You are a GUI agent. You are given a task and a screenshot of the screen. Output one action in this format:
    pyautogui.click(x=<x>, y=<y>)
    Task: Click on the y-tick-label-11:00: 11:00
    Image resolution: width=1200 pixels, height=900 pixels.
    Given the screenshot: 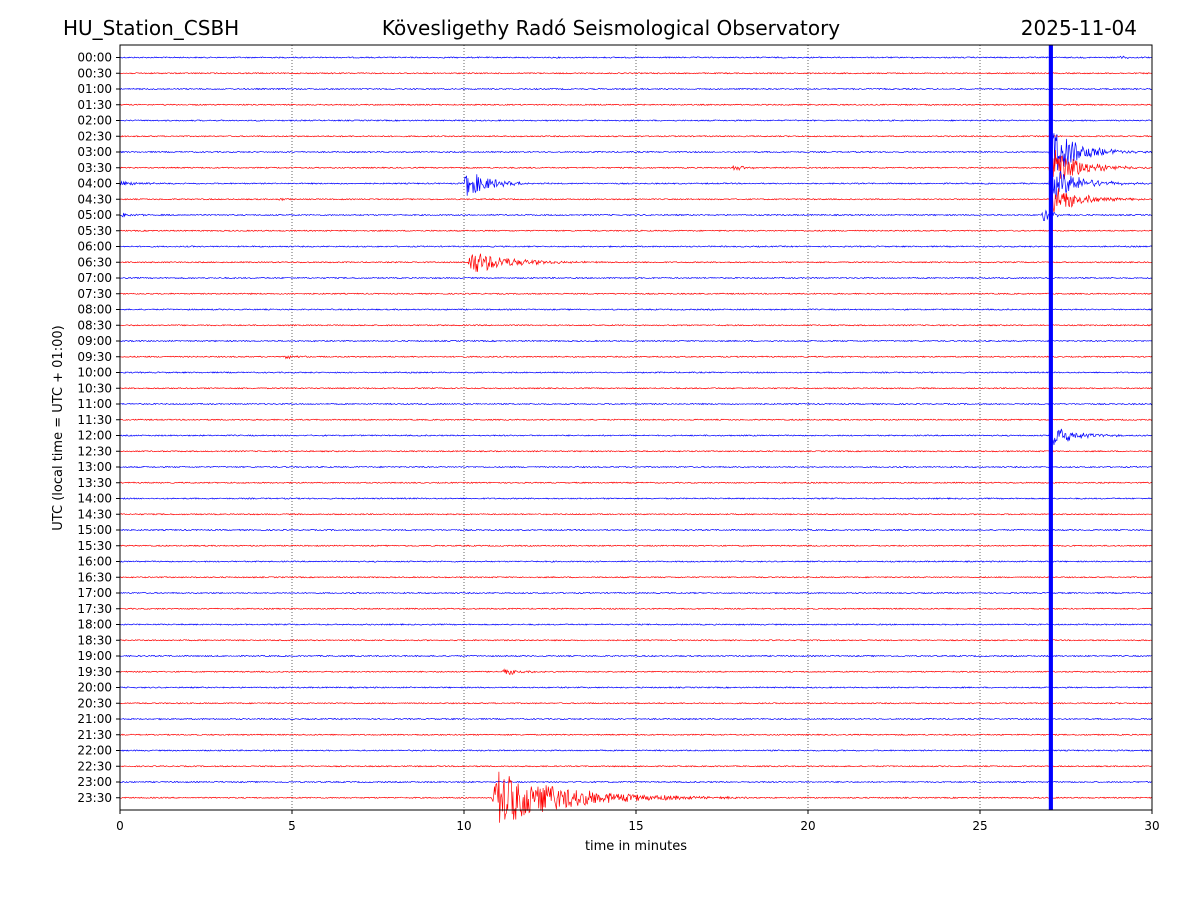 What is the action you would take?
    pyautogui.click(x=94, y=404)
    